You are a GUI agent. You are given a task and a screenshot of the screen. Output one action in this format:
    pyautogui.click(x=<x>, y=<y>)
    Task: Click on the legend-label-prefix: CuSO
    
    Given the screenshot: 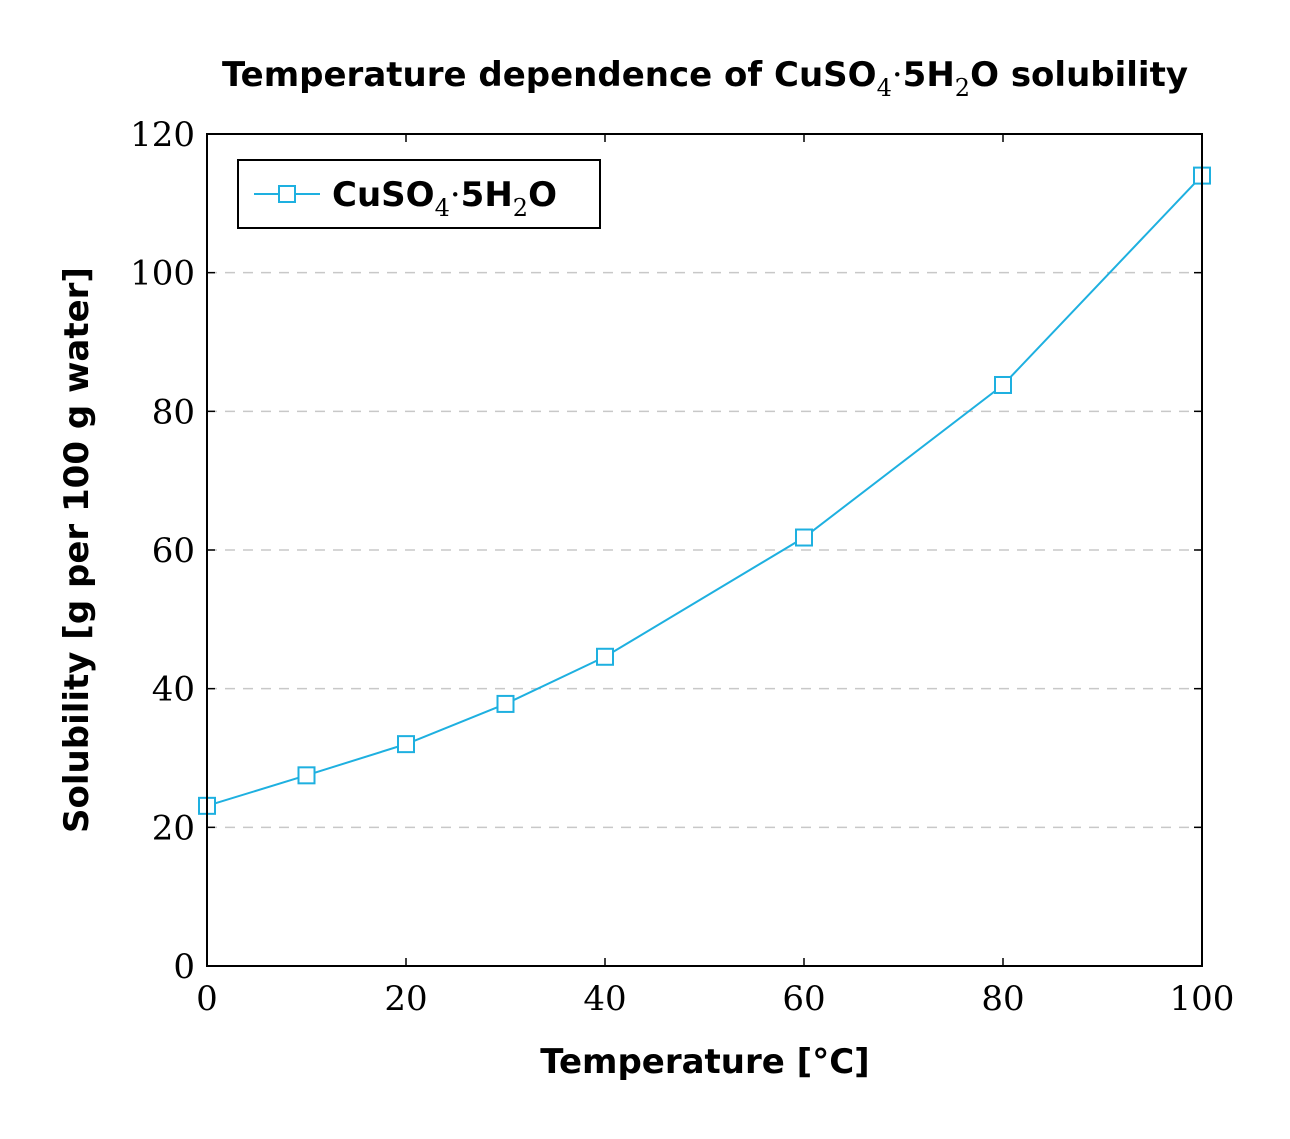 What is the action you would take?
    pyautogui.click(x=383, y=195)
    